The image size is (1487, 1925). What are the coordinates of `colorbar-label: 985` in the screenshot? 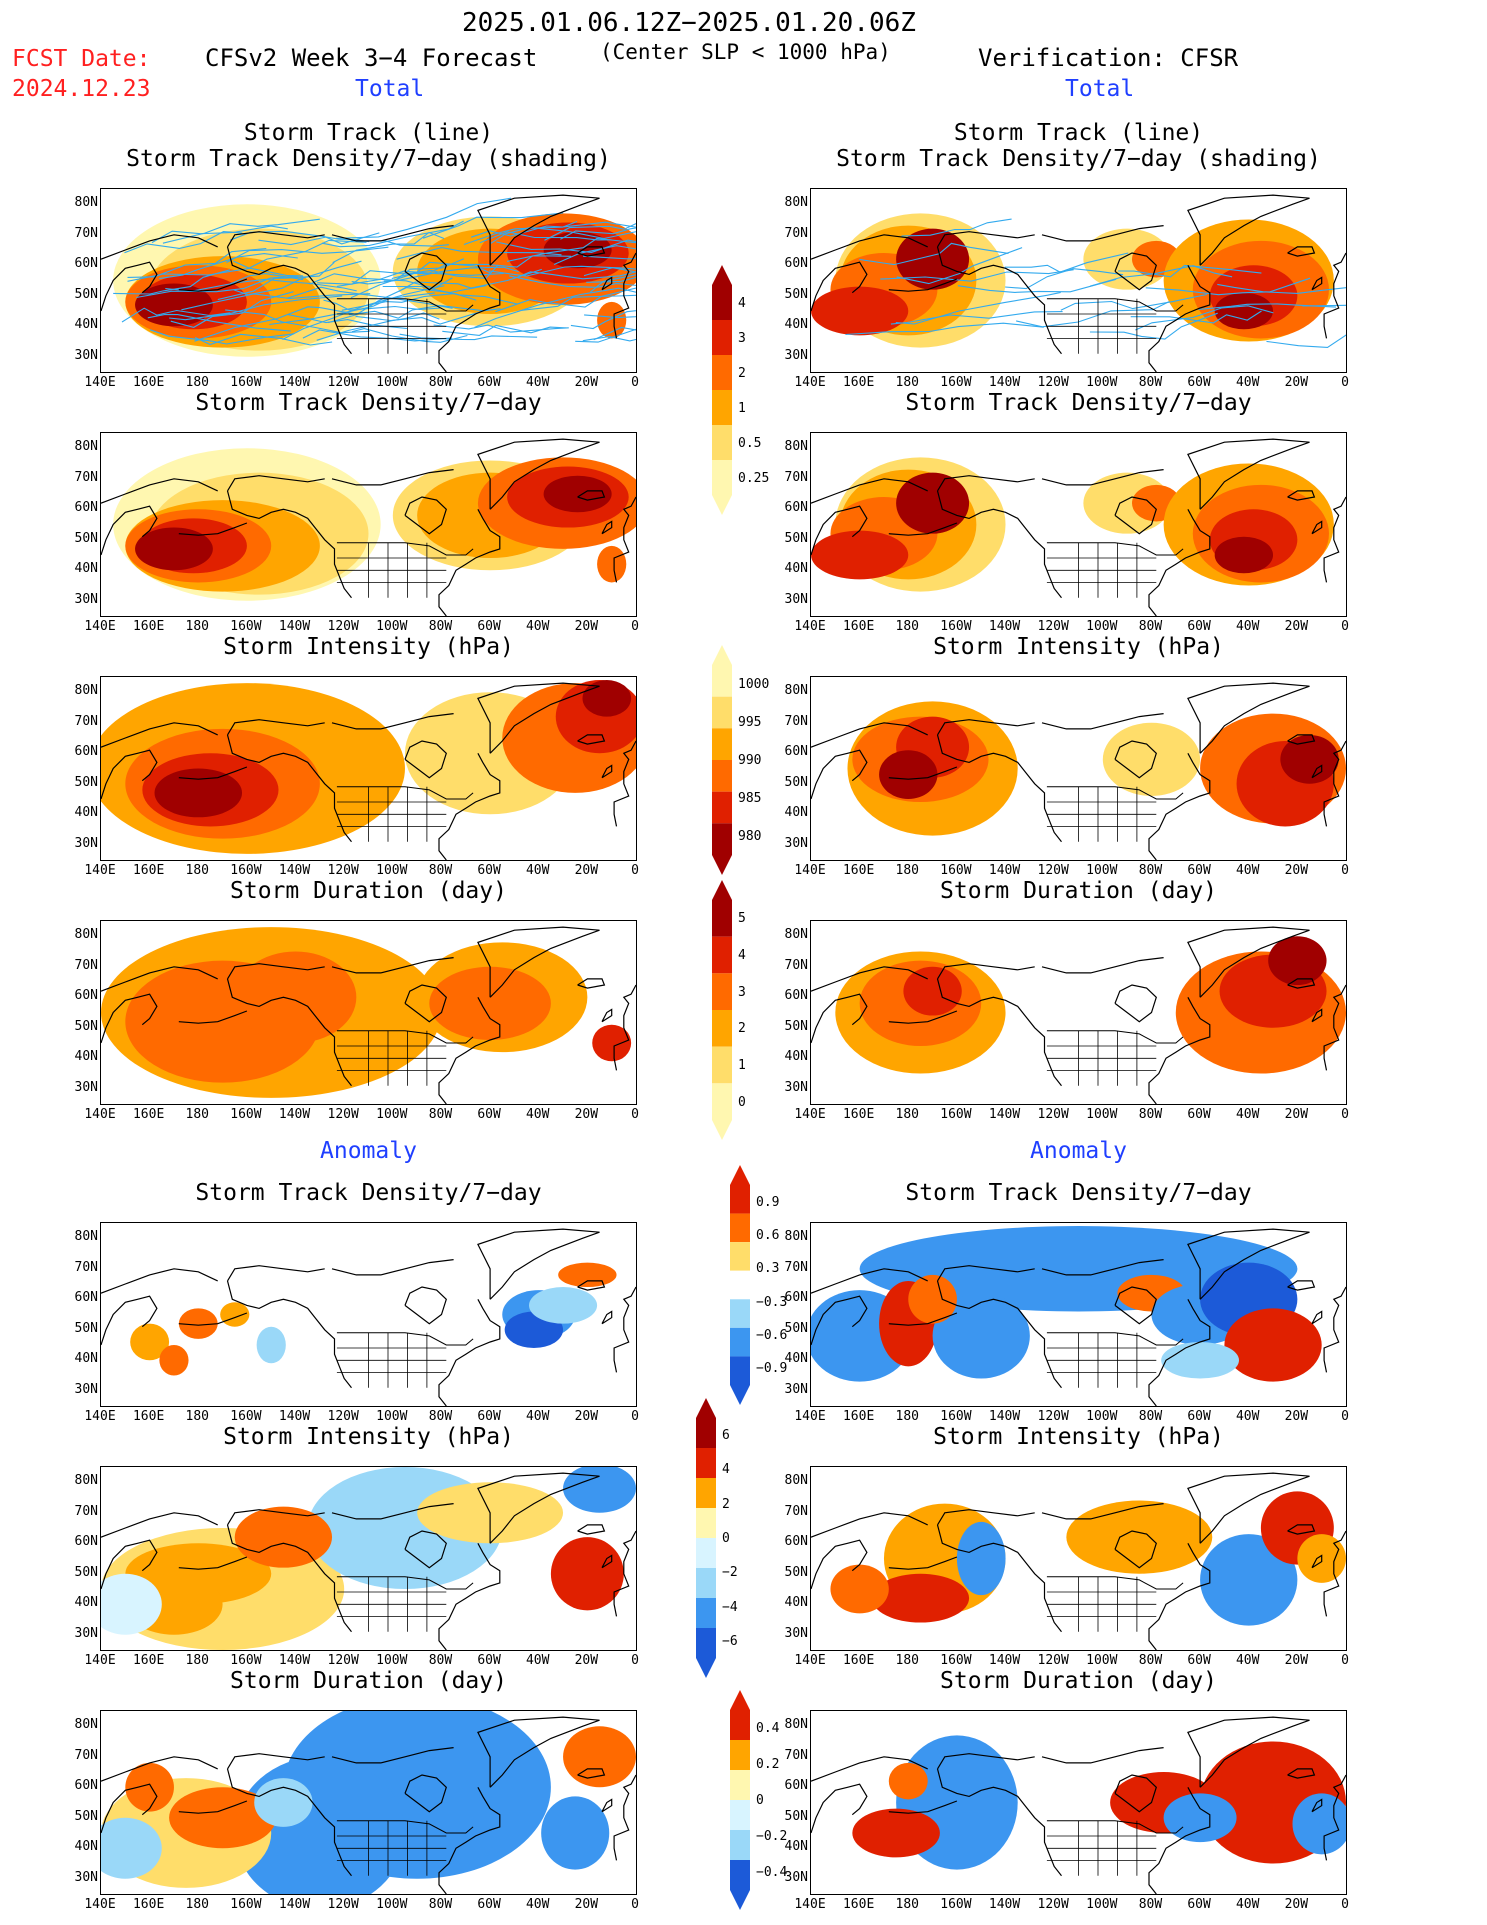 It's located at (750, 798).